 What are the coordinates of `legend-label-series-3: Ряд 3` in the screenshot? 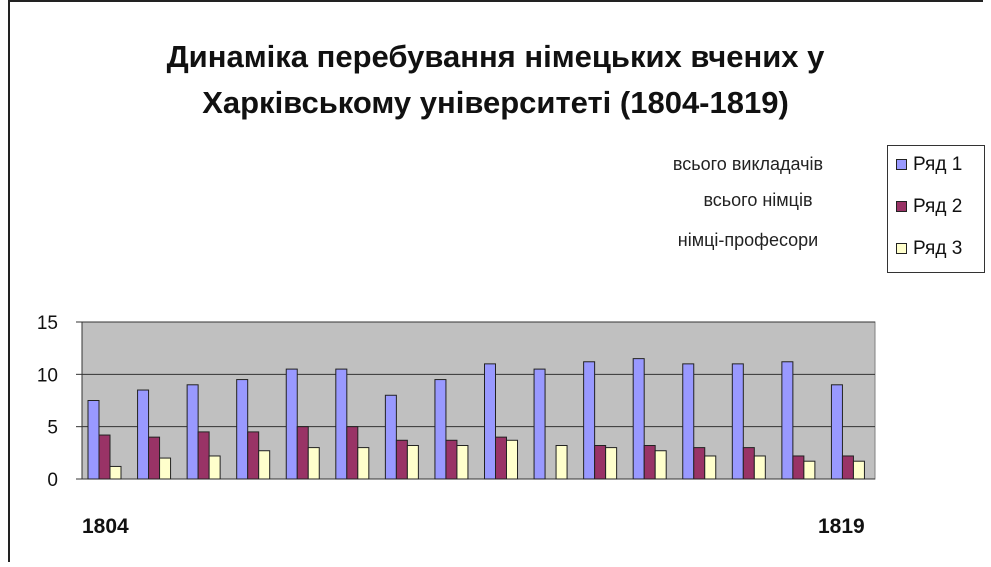 It's located at (938, 248).